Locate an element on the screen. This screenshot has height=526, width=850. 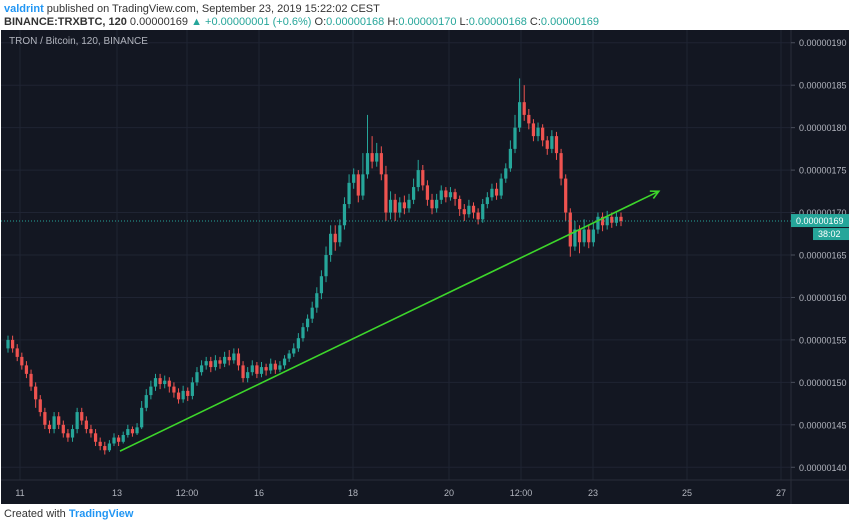
countdown-label: 38:02 is located at coordinates (829, 234).